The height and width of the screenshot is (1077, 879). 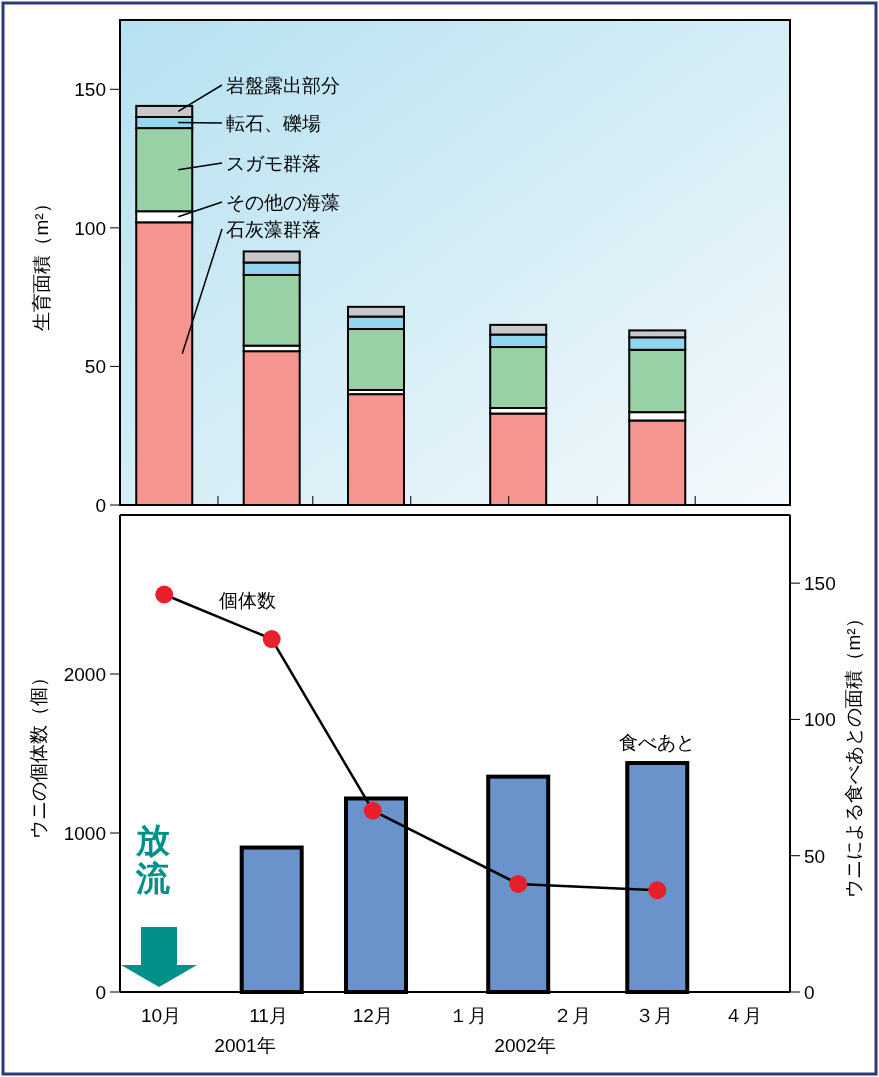 What do you see at coordinates (273, 163) in the screenshot?
I see `legend-label: スガモ群落` at bounding box center [273, 163].